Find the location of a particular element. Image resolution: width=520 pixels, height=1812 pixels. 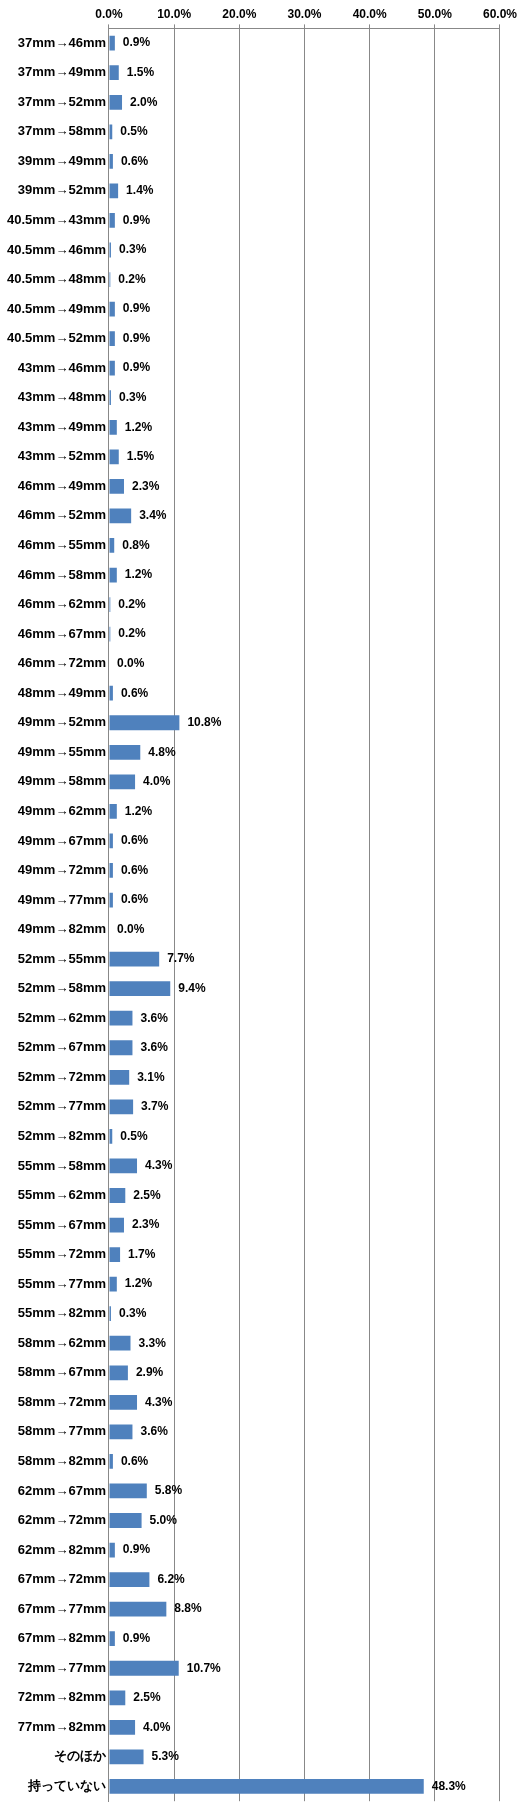

y-tick-label: 52mm→82mm is located at coordinates (61, 1135).